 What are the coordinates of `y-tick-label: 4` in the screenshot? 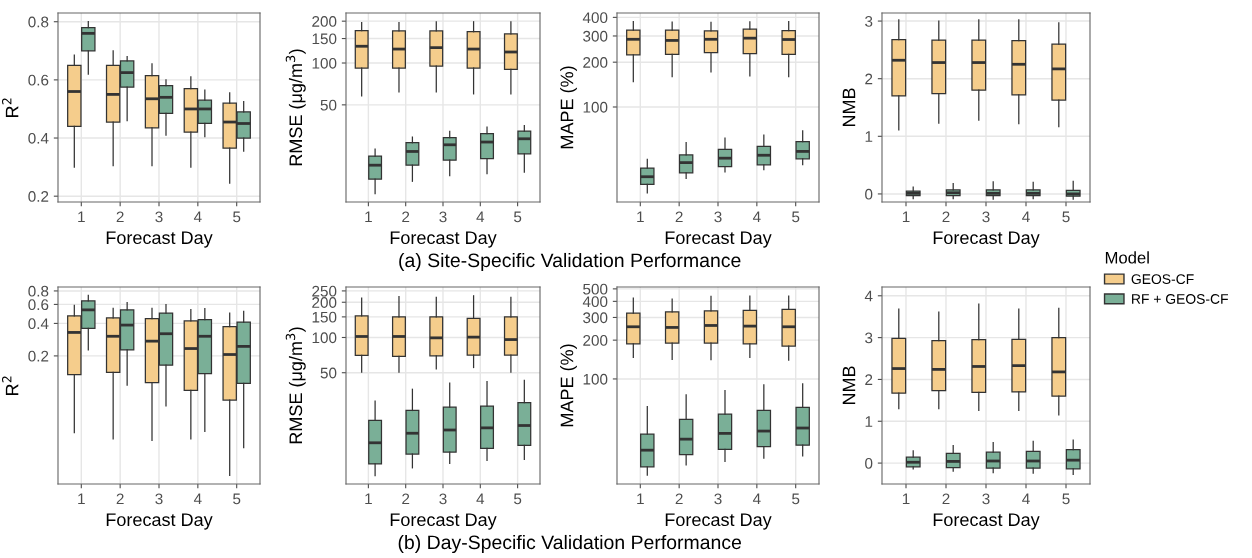 It's located at (868, 296).